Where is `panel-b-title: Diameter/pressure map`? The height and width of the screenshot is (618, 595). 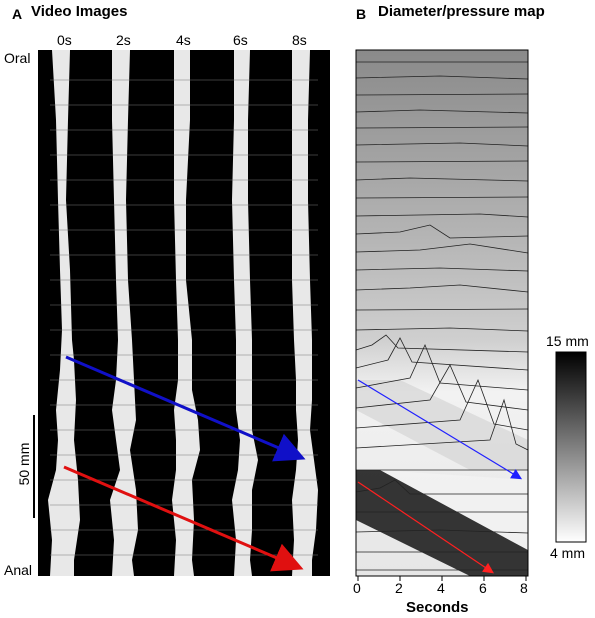 panel-b-title: Diameter/pressure map is located at coordinates (461, 11).